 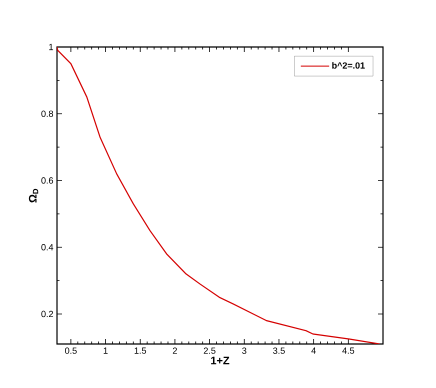 What do you see at coordinates (220, 360) in the screenshot?
I see `x-axis-title: 1+Z` at bounding box center [220, 360].